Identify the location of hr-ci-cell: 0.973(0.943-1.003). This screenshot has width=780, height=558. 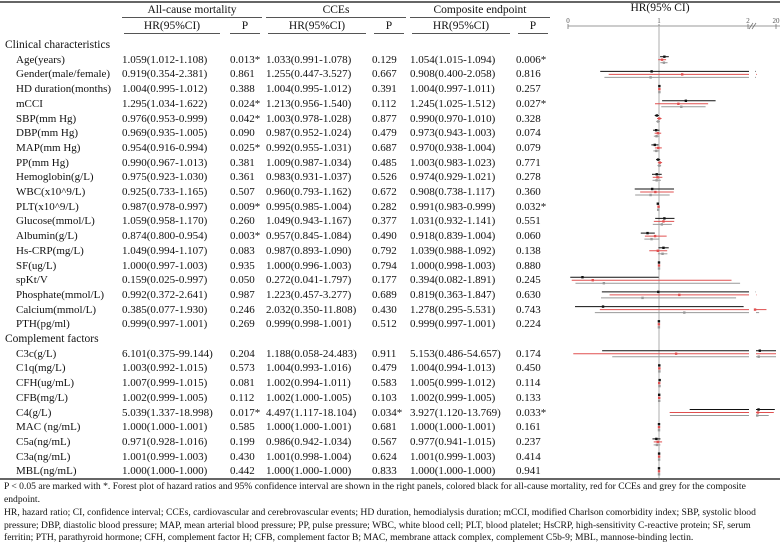
(453, 133).